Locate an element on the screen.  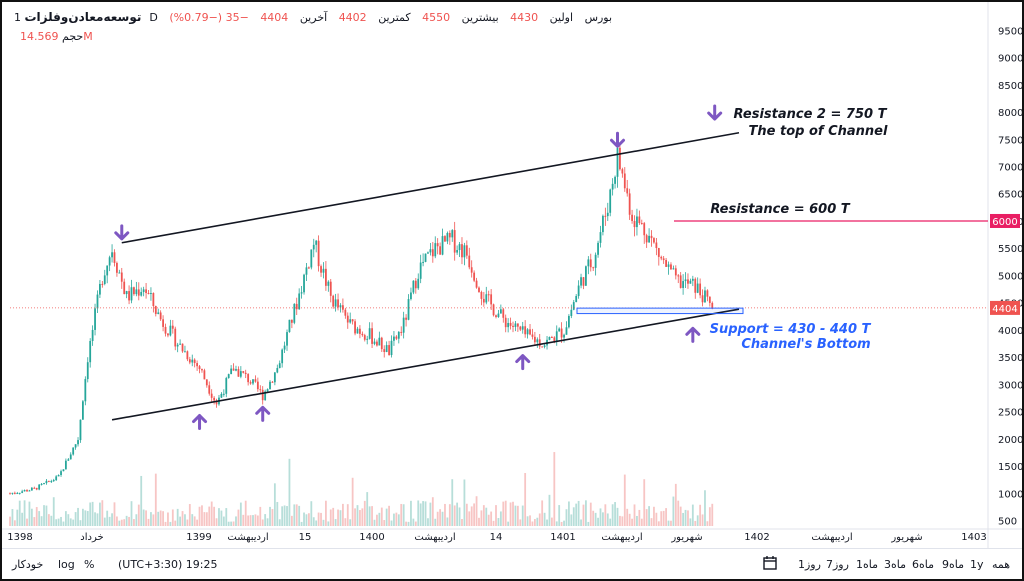
open-label: اولین is located at coordinates (561, 17).